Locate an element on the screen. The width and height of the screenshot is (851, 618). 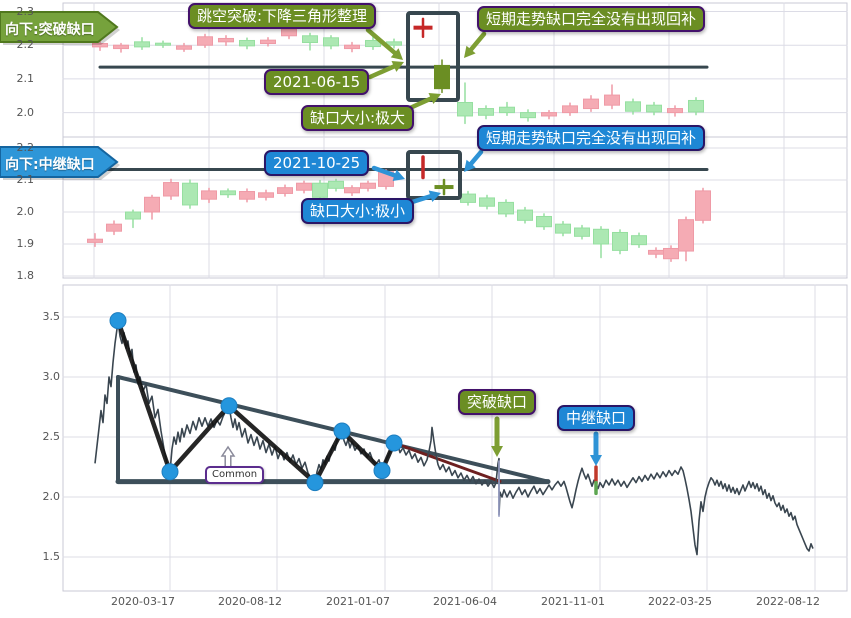
panel2-gap-size-label: 缺口大小:极小 is located at coordinates (358, 211).